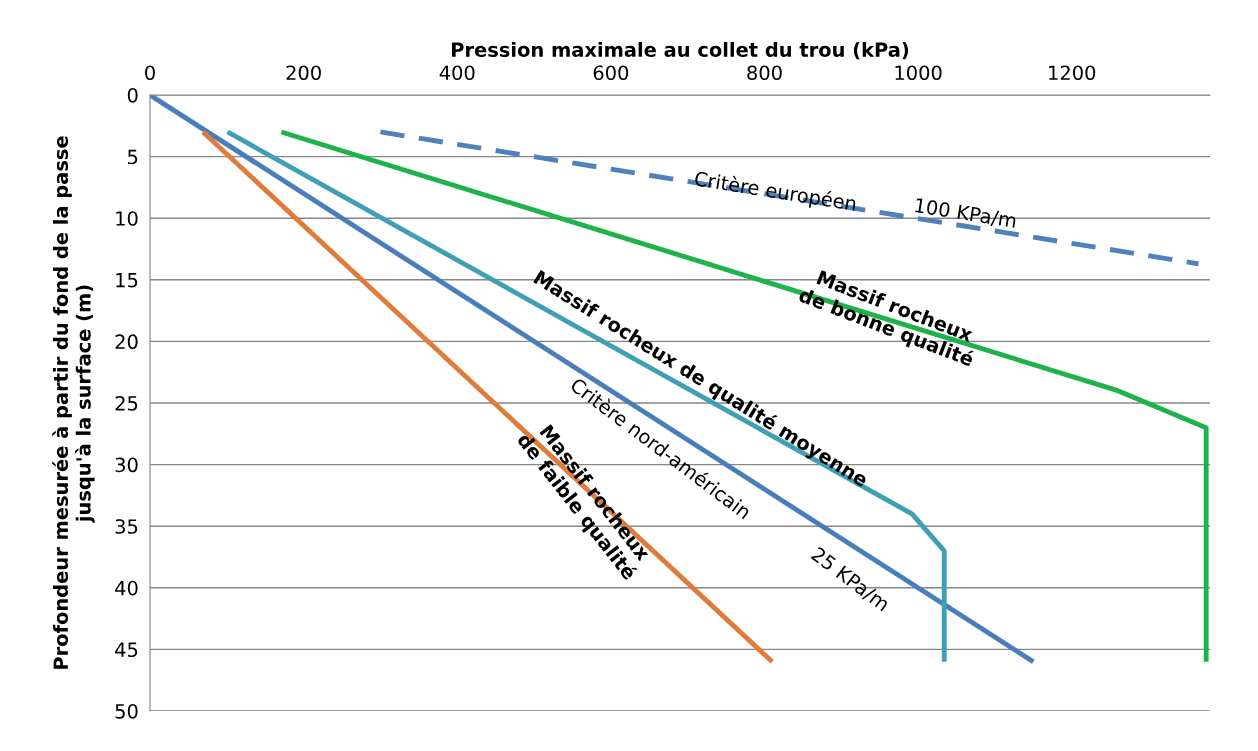  Describe the element at coordinates (126, 403) in the screenshot. I see `y-tick-label: 25` at that location.